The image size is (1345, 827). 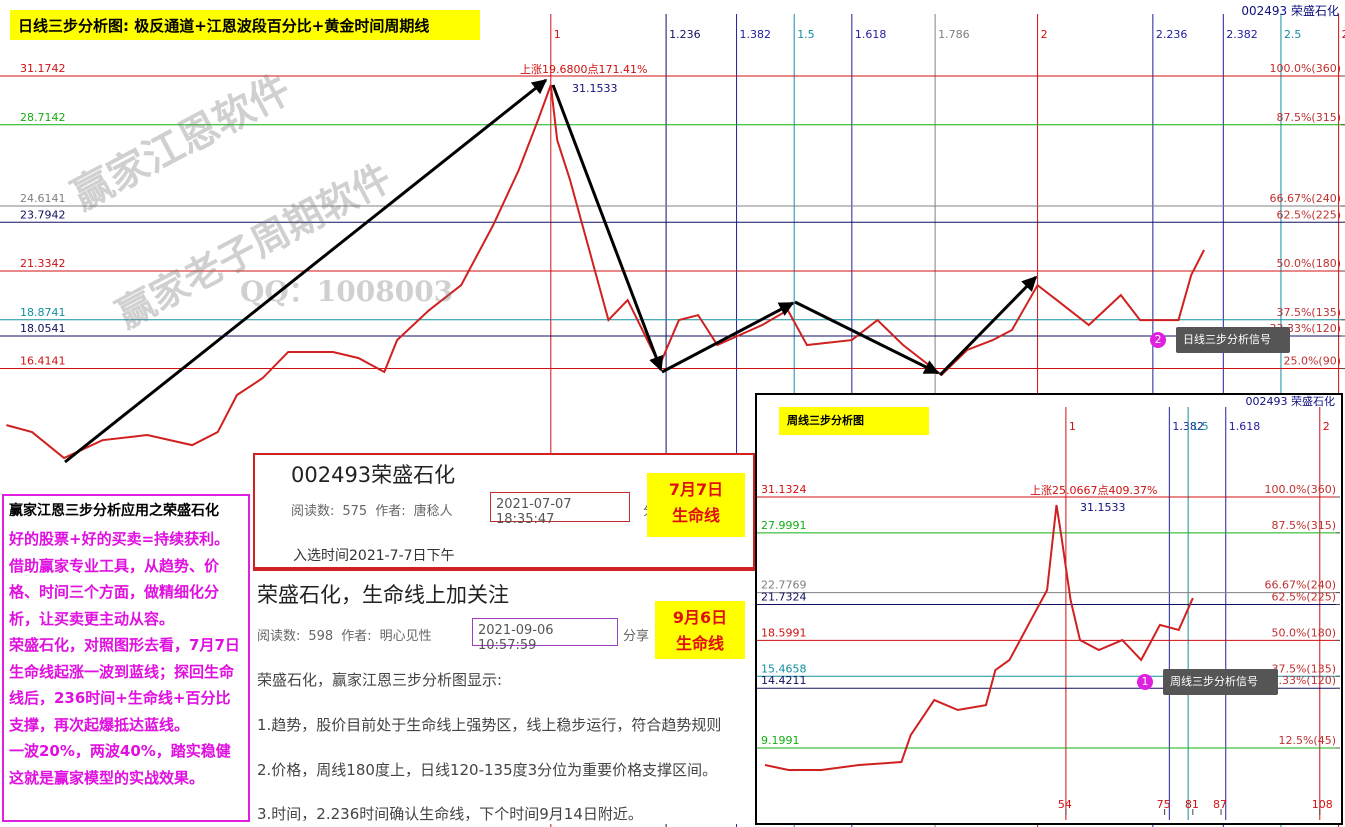 I want to click on time-label: 2.236, so click(x=1172, y=34).